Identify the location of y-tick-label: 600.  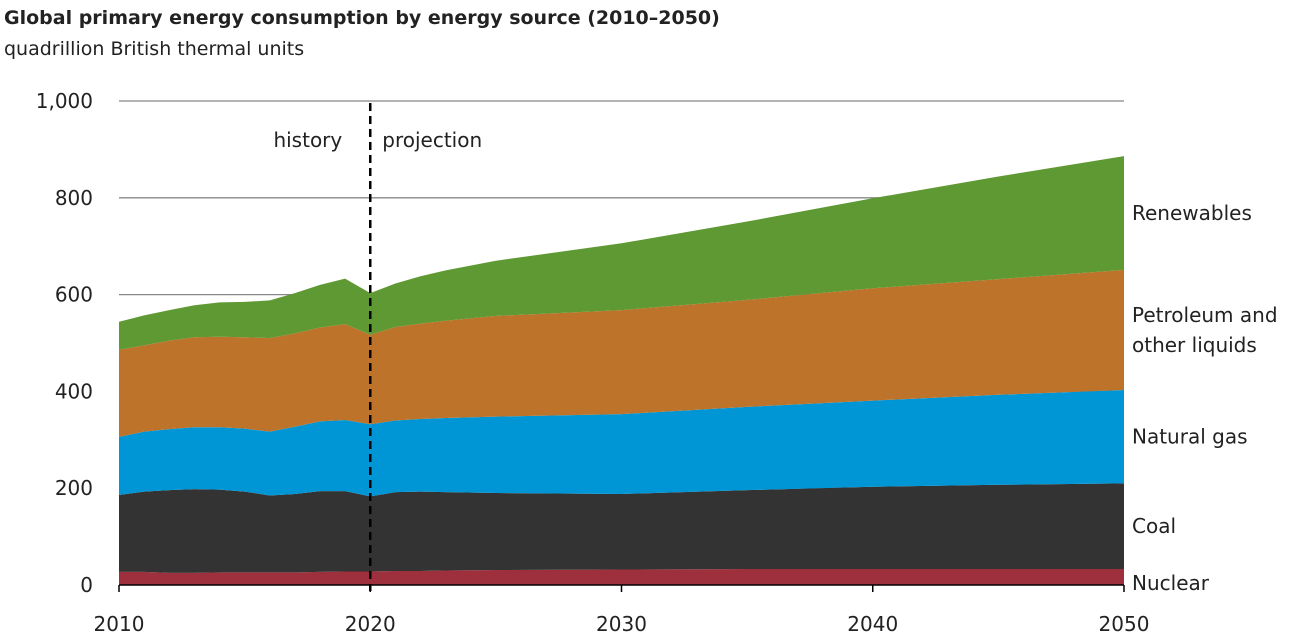
(74, 295).